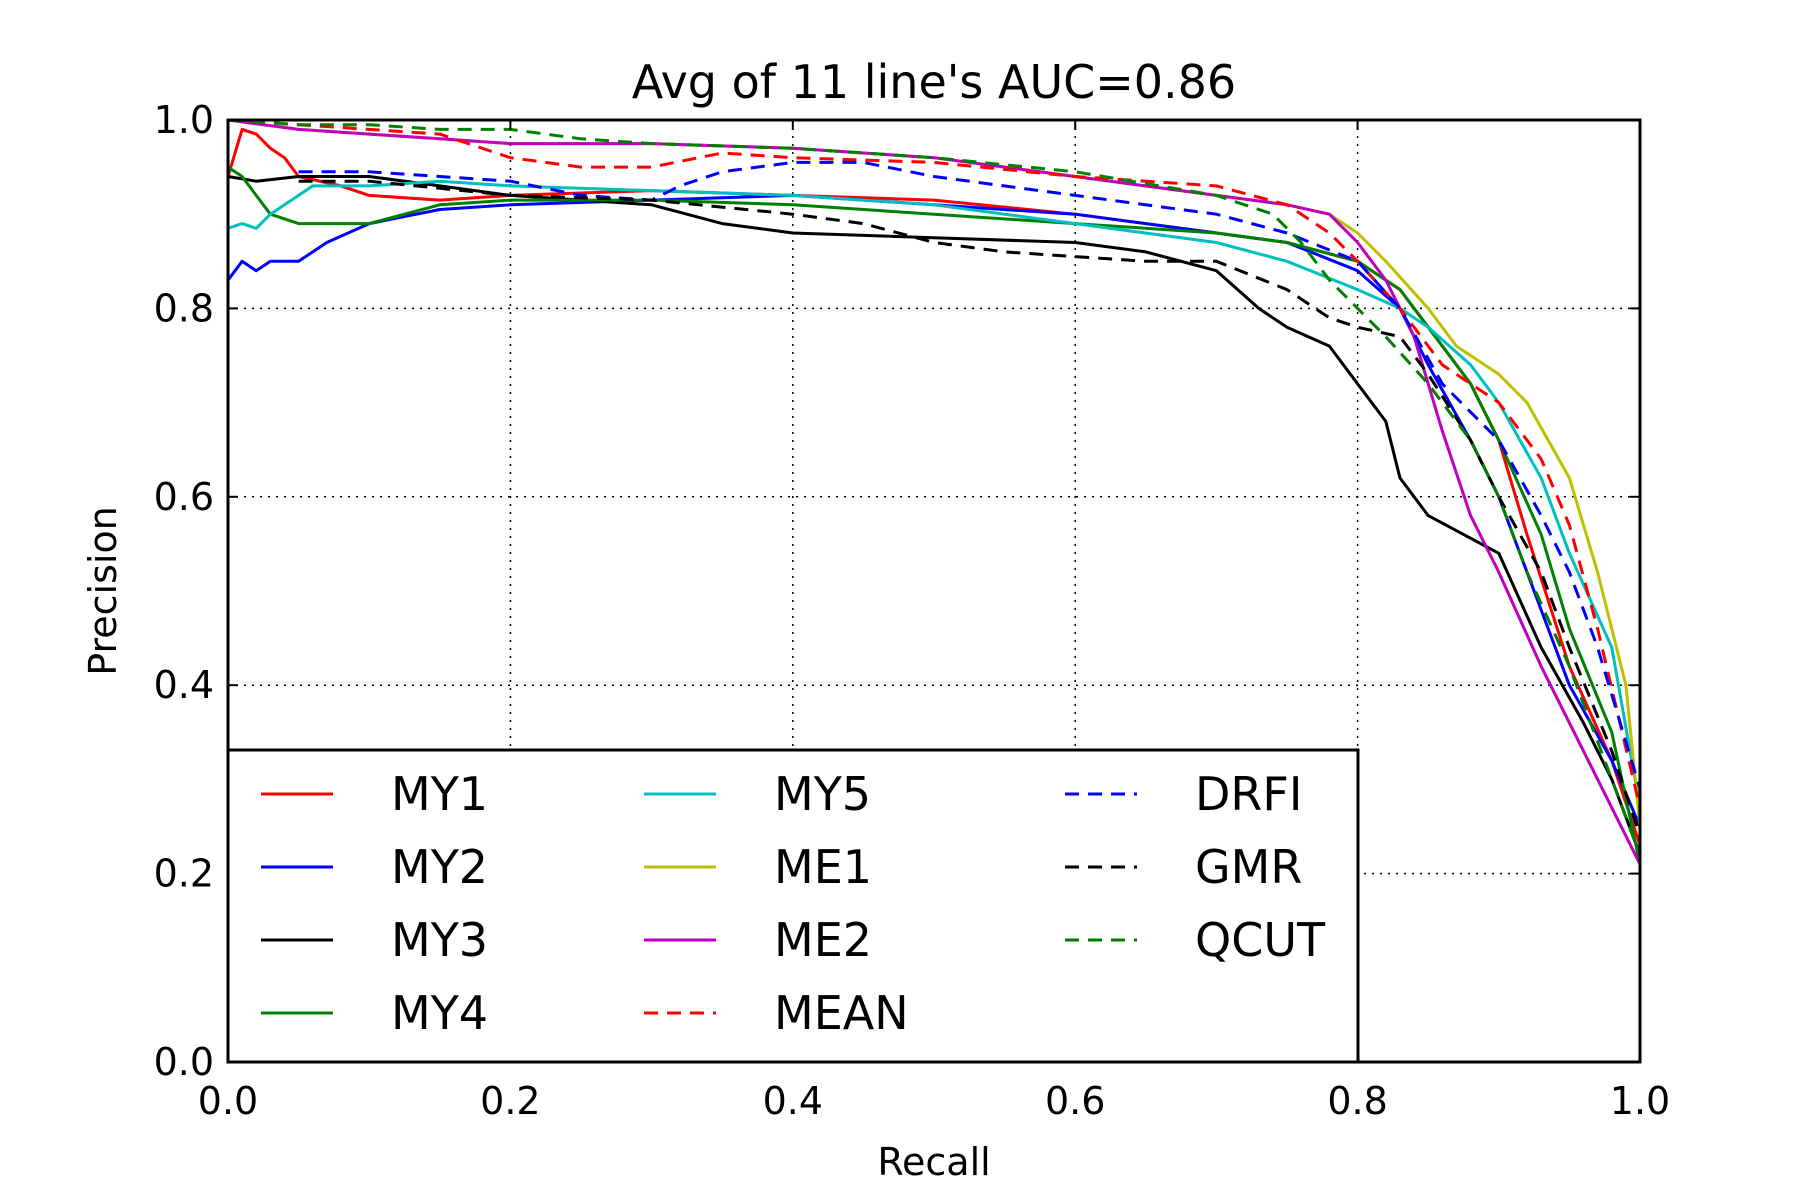  I want to click on x-tick-label: 1.0, so click(1640, 1101).